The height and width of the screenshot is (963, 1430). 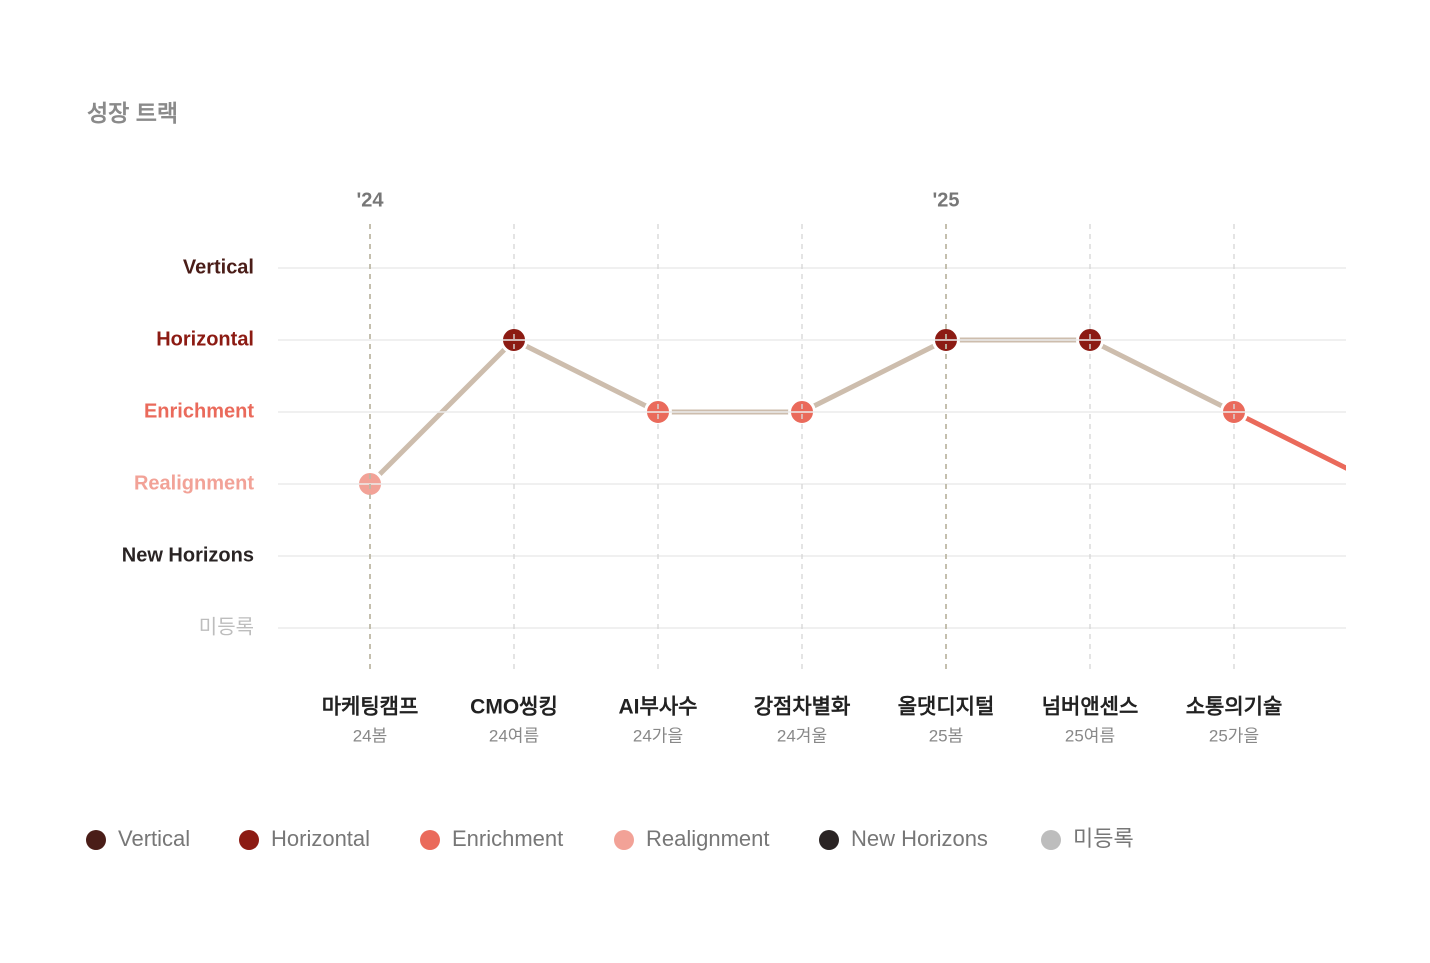 I want to click on open-segment, so click(x=1289, y=440).